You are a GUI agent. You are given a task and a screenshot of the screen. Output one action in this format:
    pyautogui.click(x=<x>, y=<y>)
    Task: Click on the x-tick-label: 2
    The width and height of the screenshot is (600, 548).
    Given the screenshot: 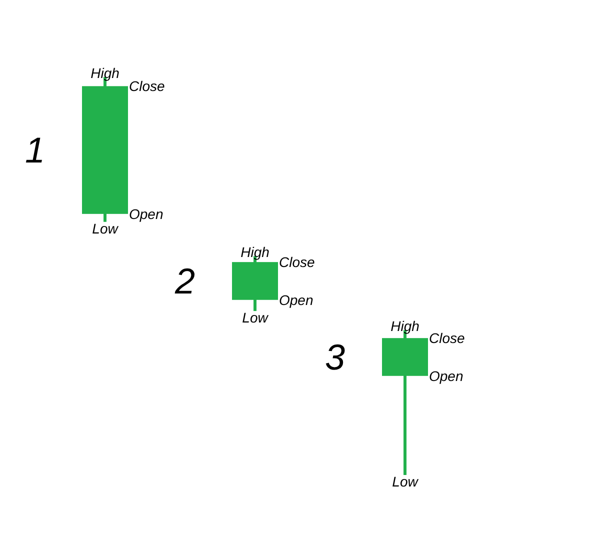 What is the action you would take?
    pyautogui.click(x=185, y=281)
    